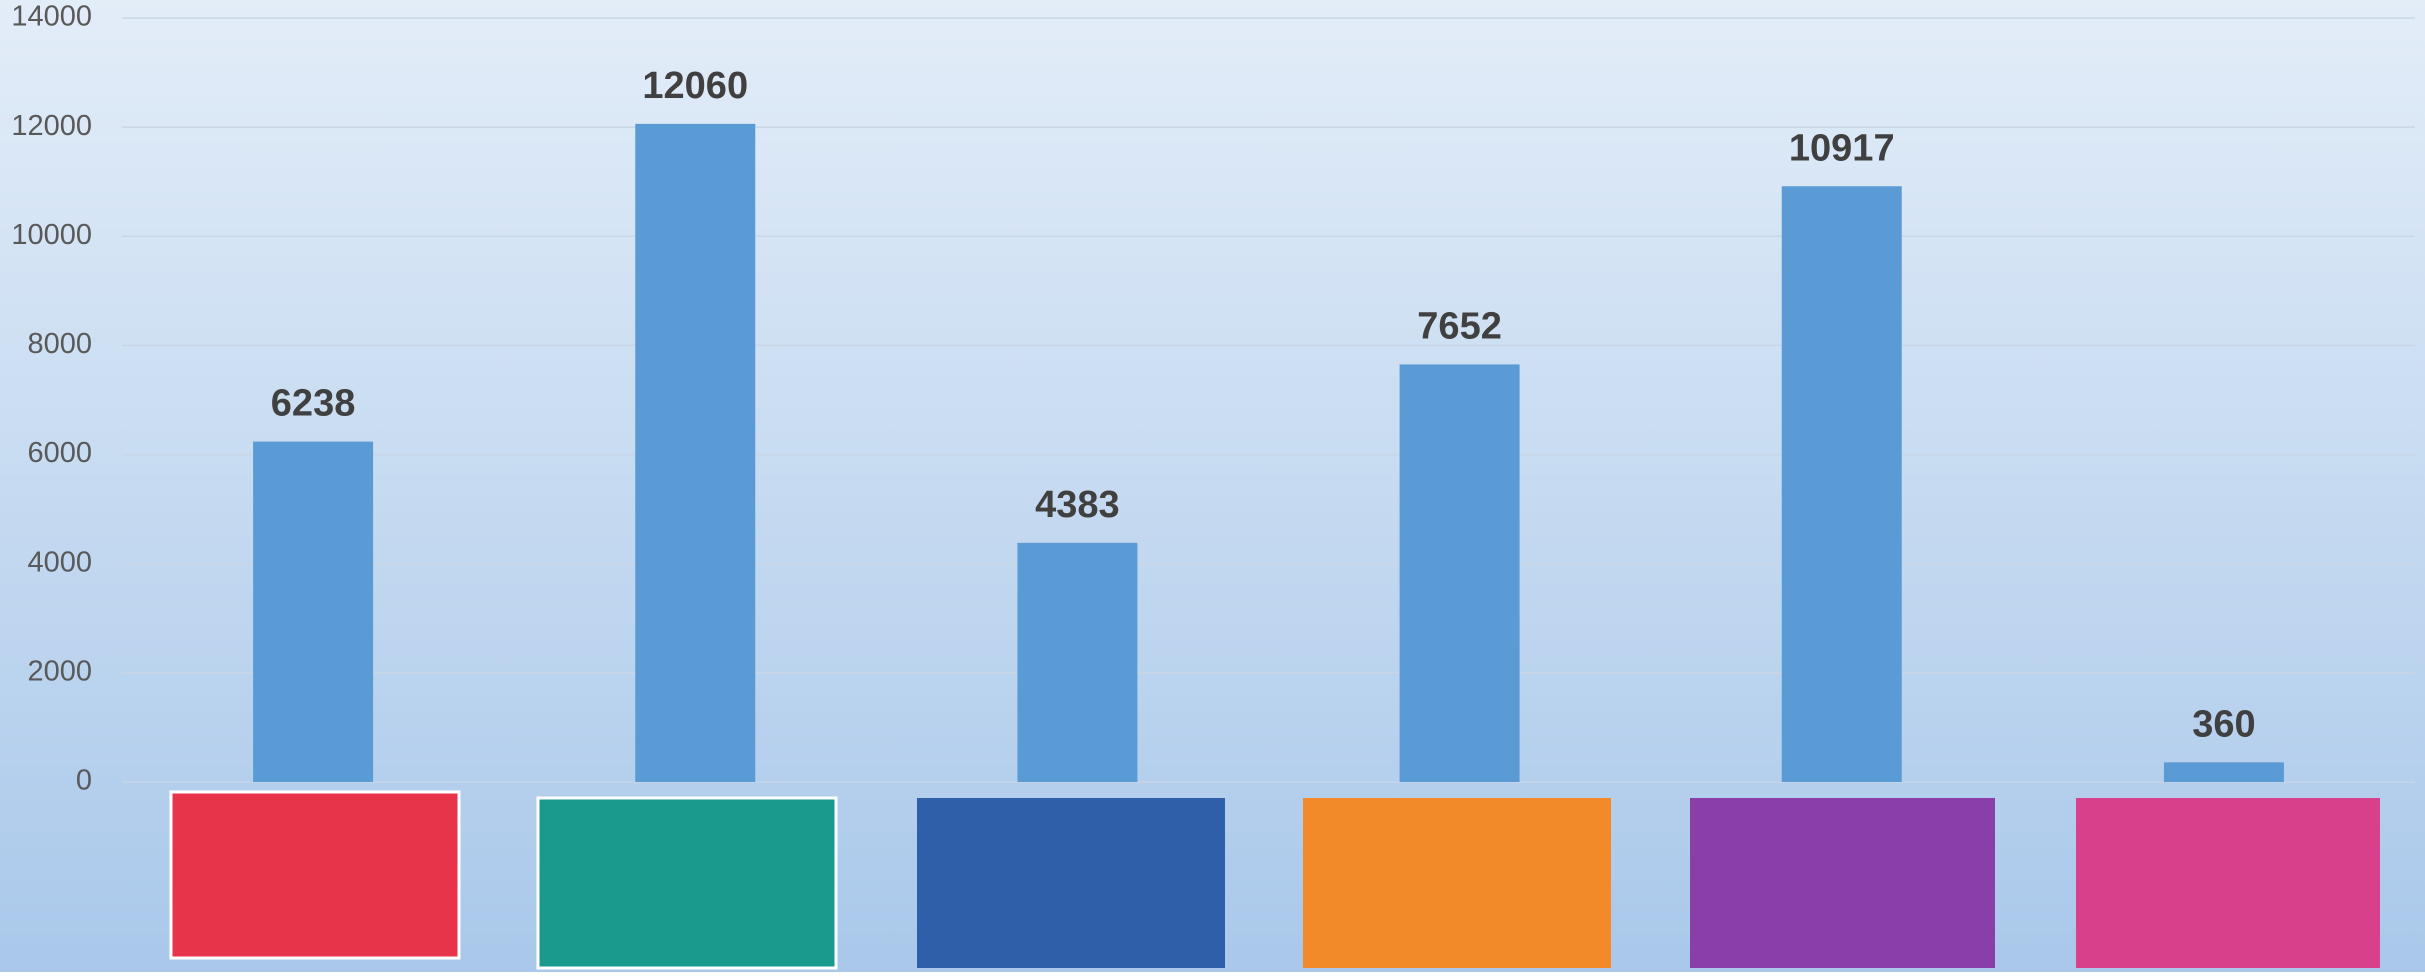 This screenshot has width=2425, height=977. What do you see at coordinates (51, 17) in the screenshot?
I see `y-tick-label: 14000` at bounding box center [51, 17].